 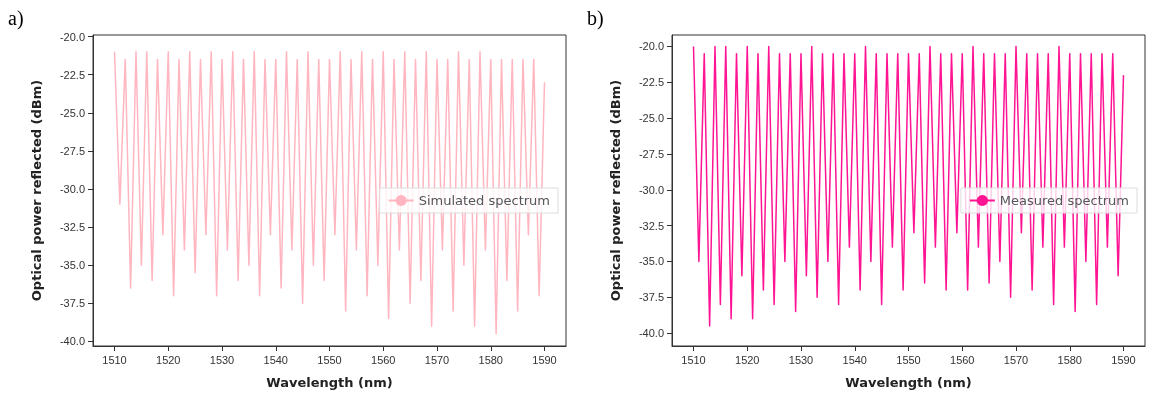 I want to click on legend-label: Simulated spectrum, so click(x=484, y=200).